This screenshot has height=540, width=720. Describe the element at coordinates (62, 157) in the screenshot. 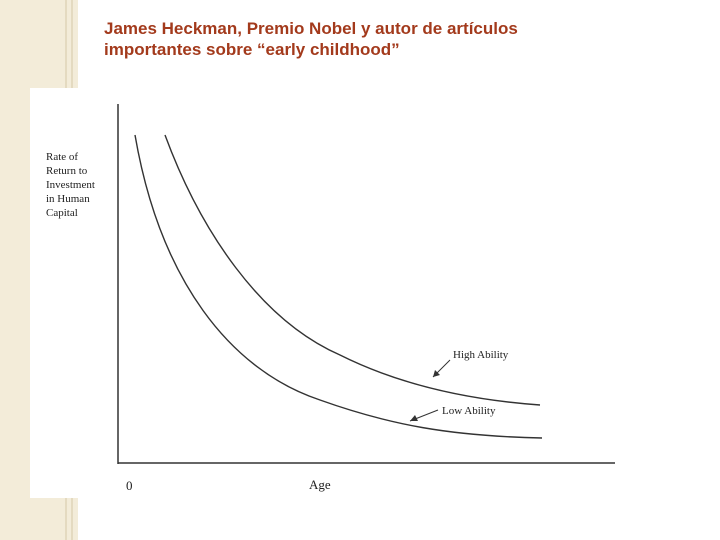

I see `y-label-line: Rate of` at that location.